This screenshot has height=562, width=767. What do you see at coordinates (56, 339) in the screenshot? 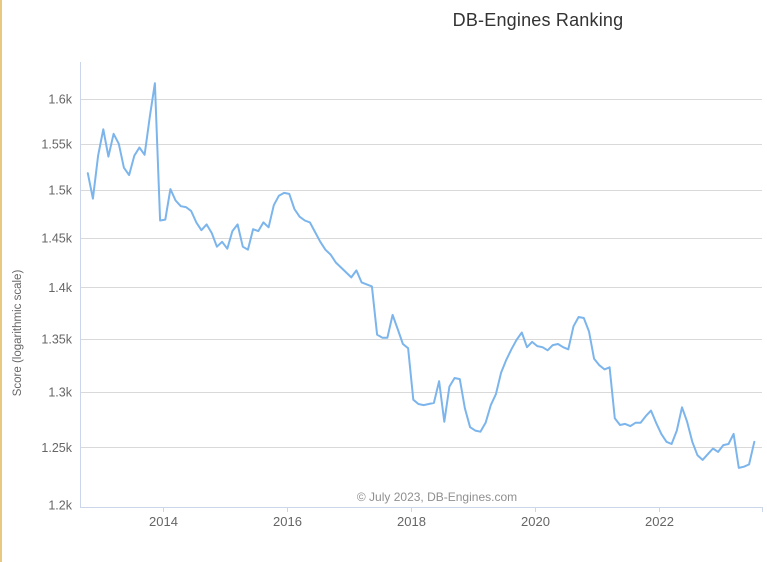
I see `y-tick-label: 1.35k` at bounding box center [56, 339].